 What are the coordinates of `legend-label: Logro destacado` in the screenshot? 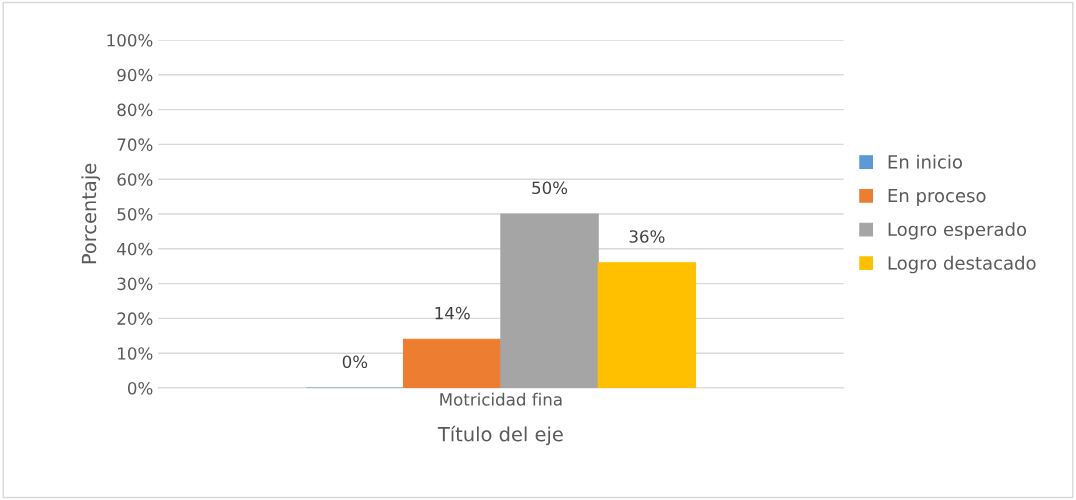 It's located at (962, 264).